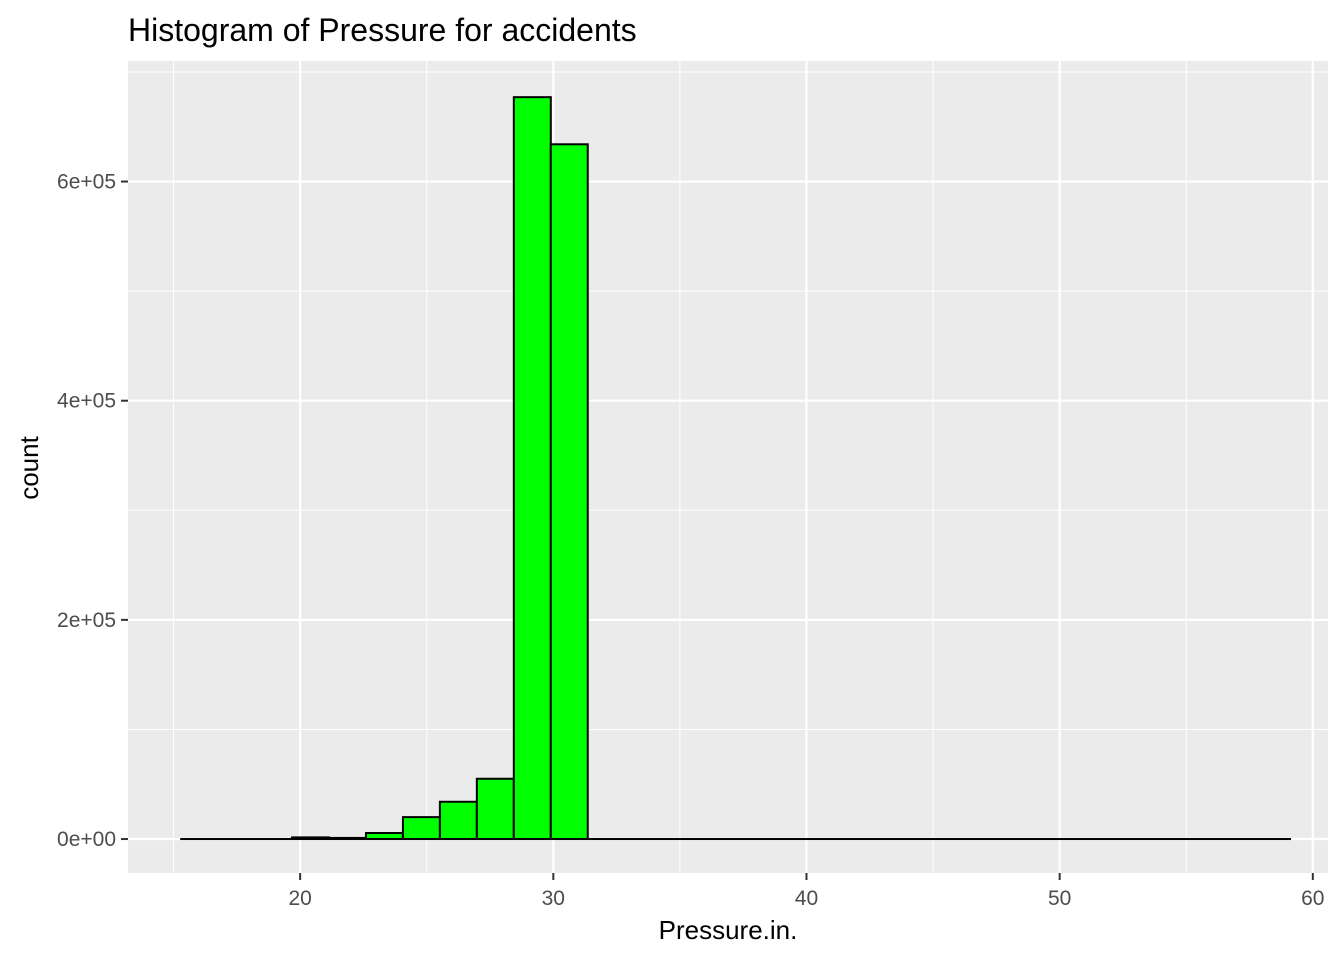 This screenshot has width=1344, height=960. Describe the element at coordinates (92, 511) in the screenshot. I see `y-axis-ticks: 0e+00 2e+05 4e+05 6e+05` at that location.